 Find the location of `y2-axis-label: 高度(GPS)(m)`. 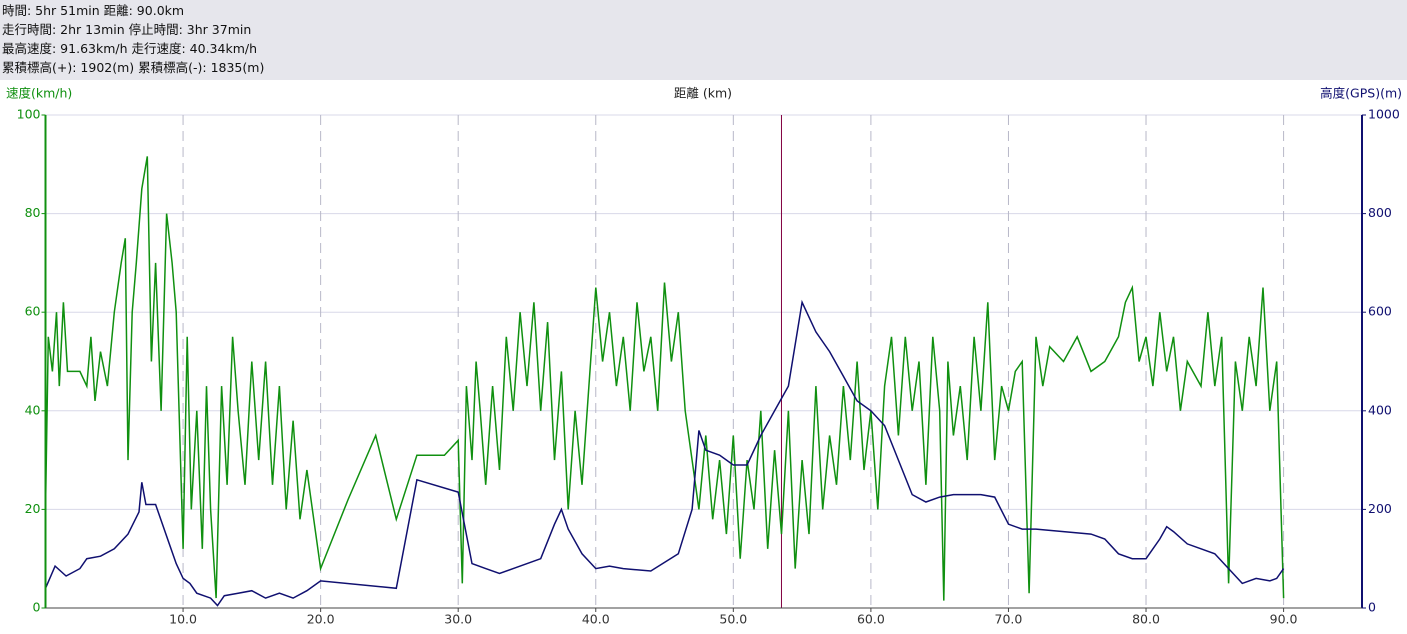

y2-axis-label: 高度(GPS)(m) is located at coordinates (1361, 93).